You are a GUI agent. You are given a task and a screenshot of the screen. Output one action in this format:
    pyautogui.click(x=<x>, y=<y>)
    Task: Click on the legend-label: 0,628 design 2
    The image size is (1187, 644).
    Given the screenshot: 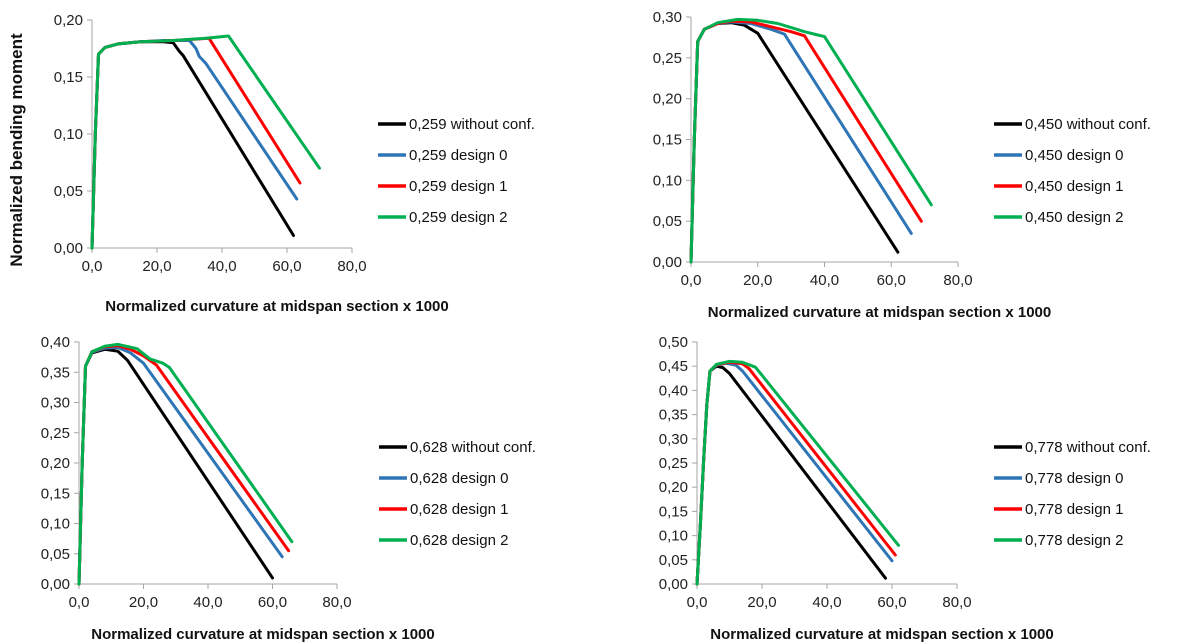 What is the action you would take?
    pyautogui.click(x=459, y=540)
    